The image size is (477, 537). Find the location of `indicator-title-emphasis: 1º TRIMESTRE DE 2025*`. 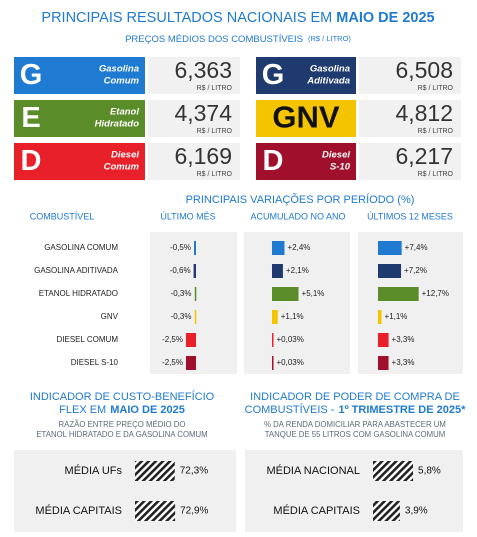

indicator-title-emphasis: 1º TRIMESTRE DE 2025* is located at coordinates (402, 410).